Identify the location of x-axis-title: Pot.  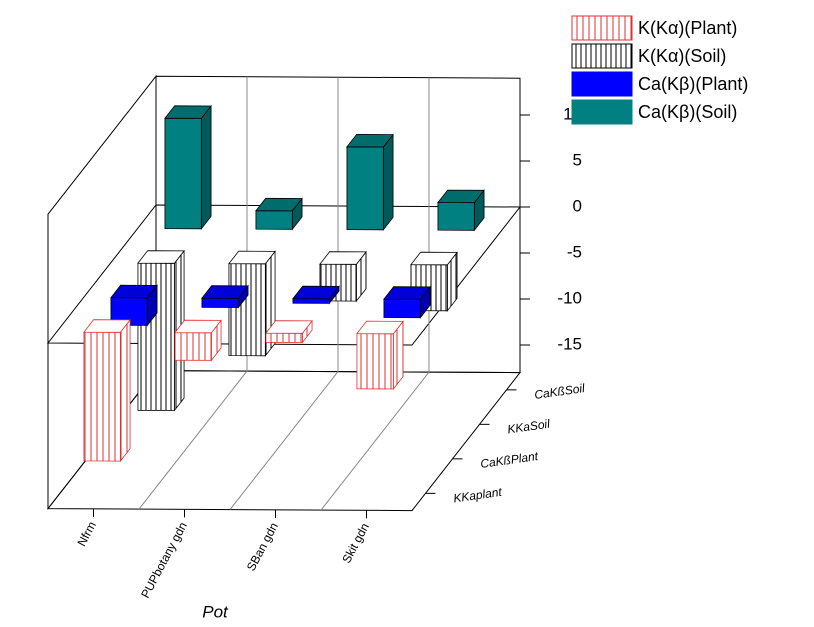
(215, 611).